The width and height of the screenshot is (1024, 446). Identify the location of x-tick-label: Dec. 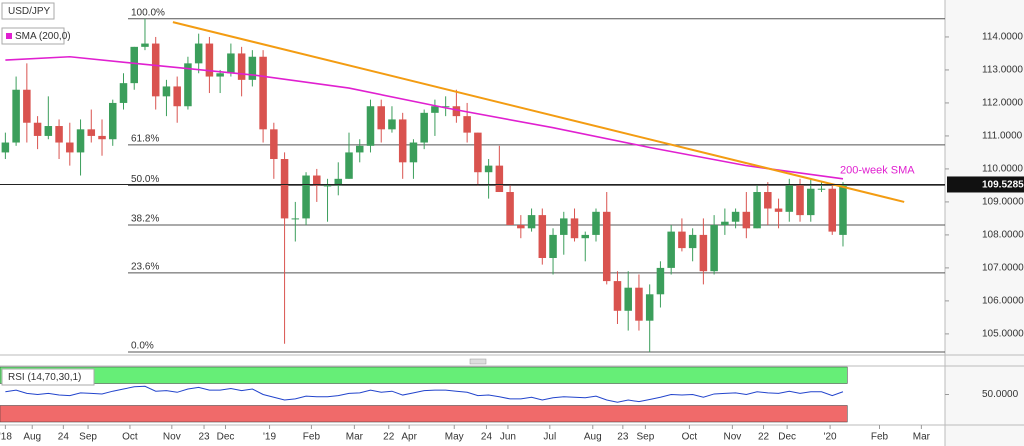
(787, 437).